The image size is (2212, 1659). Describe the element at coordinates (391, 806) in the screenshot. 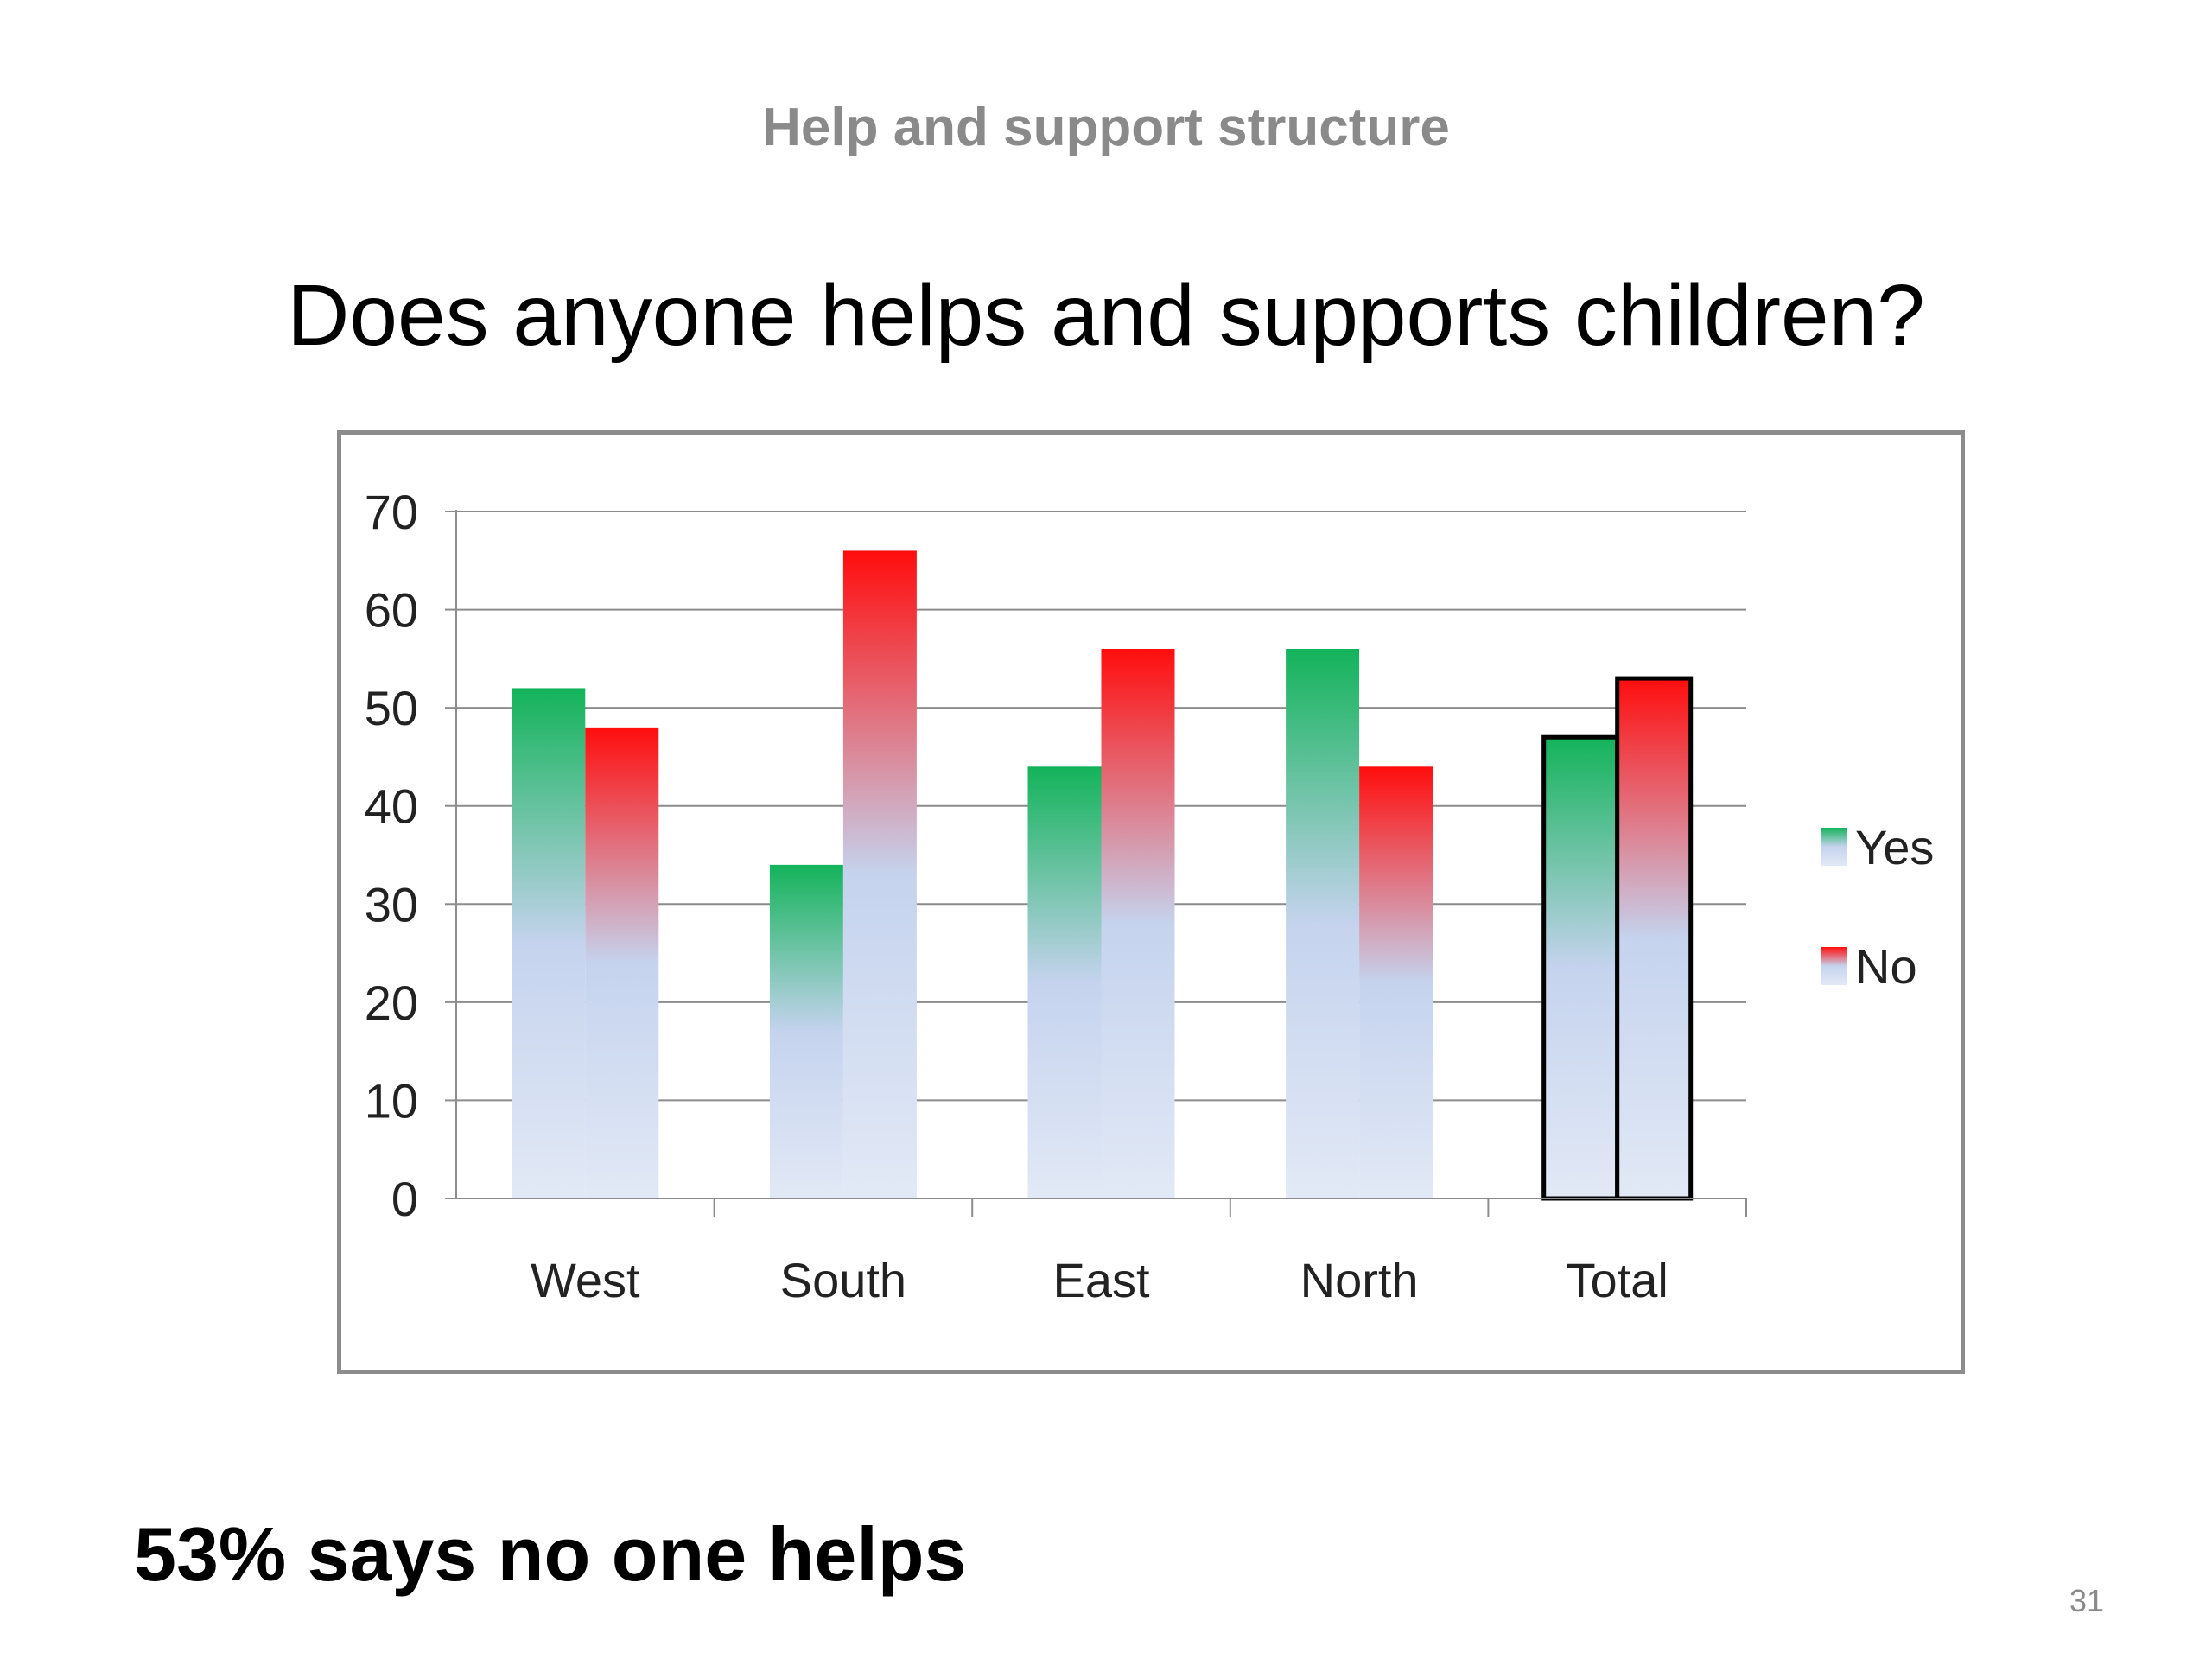

I see `y-tick-label: 40` at that location.